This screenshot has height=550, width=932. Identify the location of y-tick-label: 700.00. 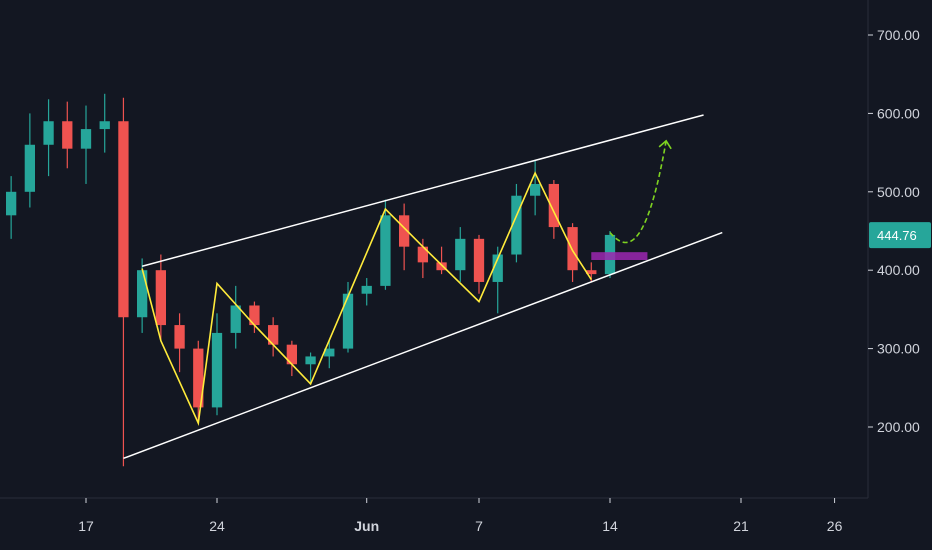
(898, 35).